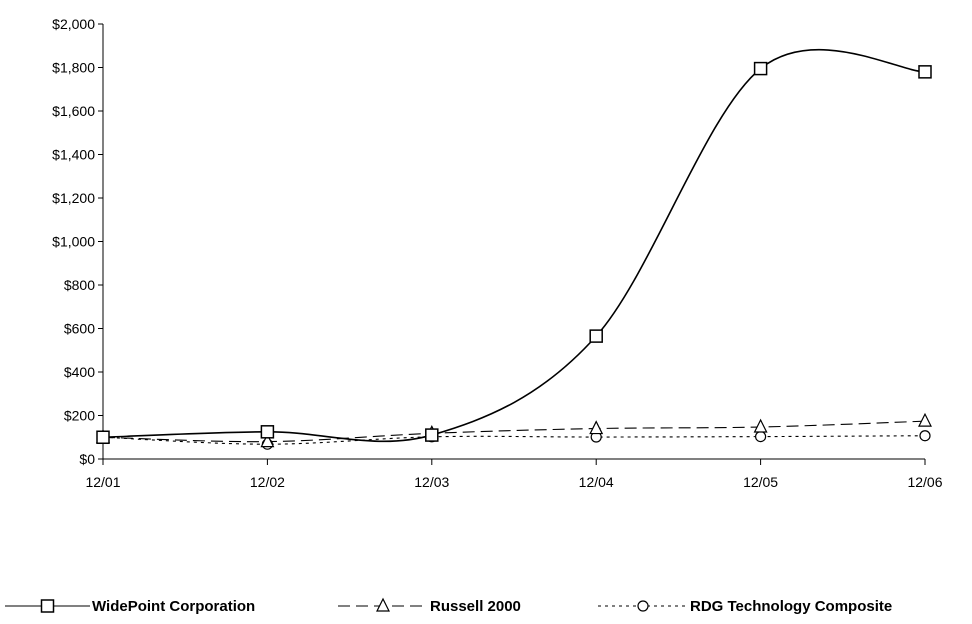  Describe the element at coordinates (431, 482) in the screenshot. I see `x-tick-label: 12/03` at that location.